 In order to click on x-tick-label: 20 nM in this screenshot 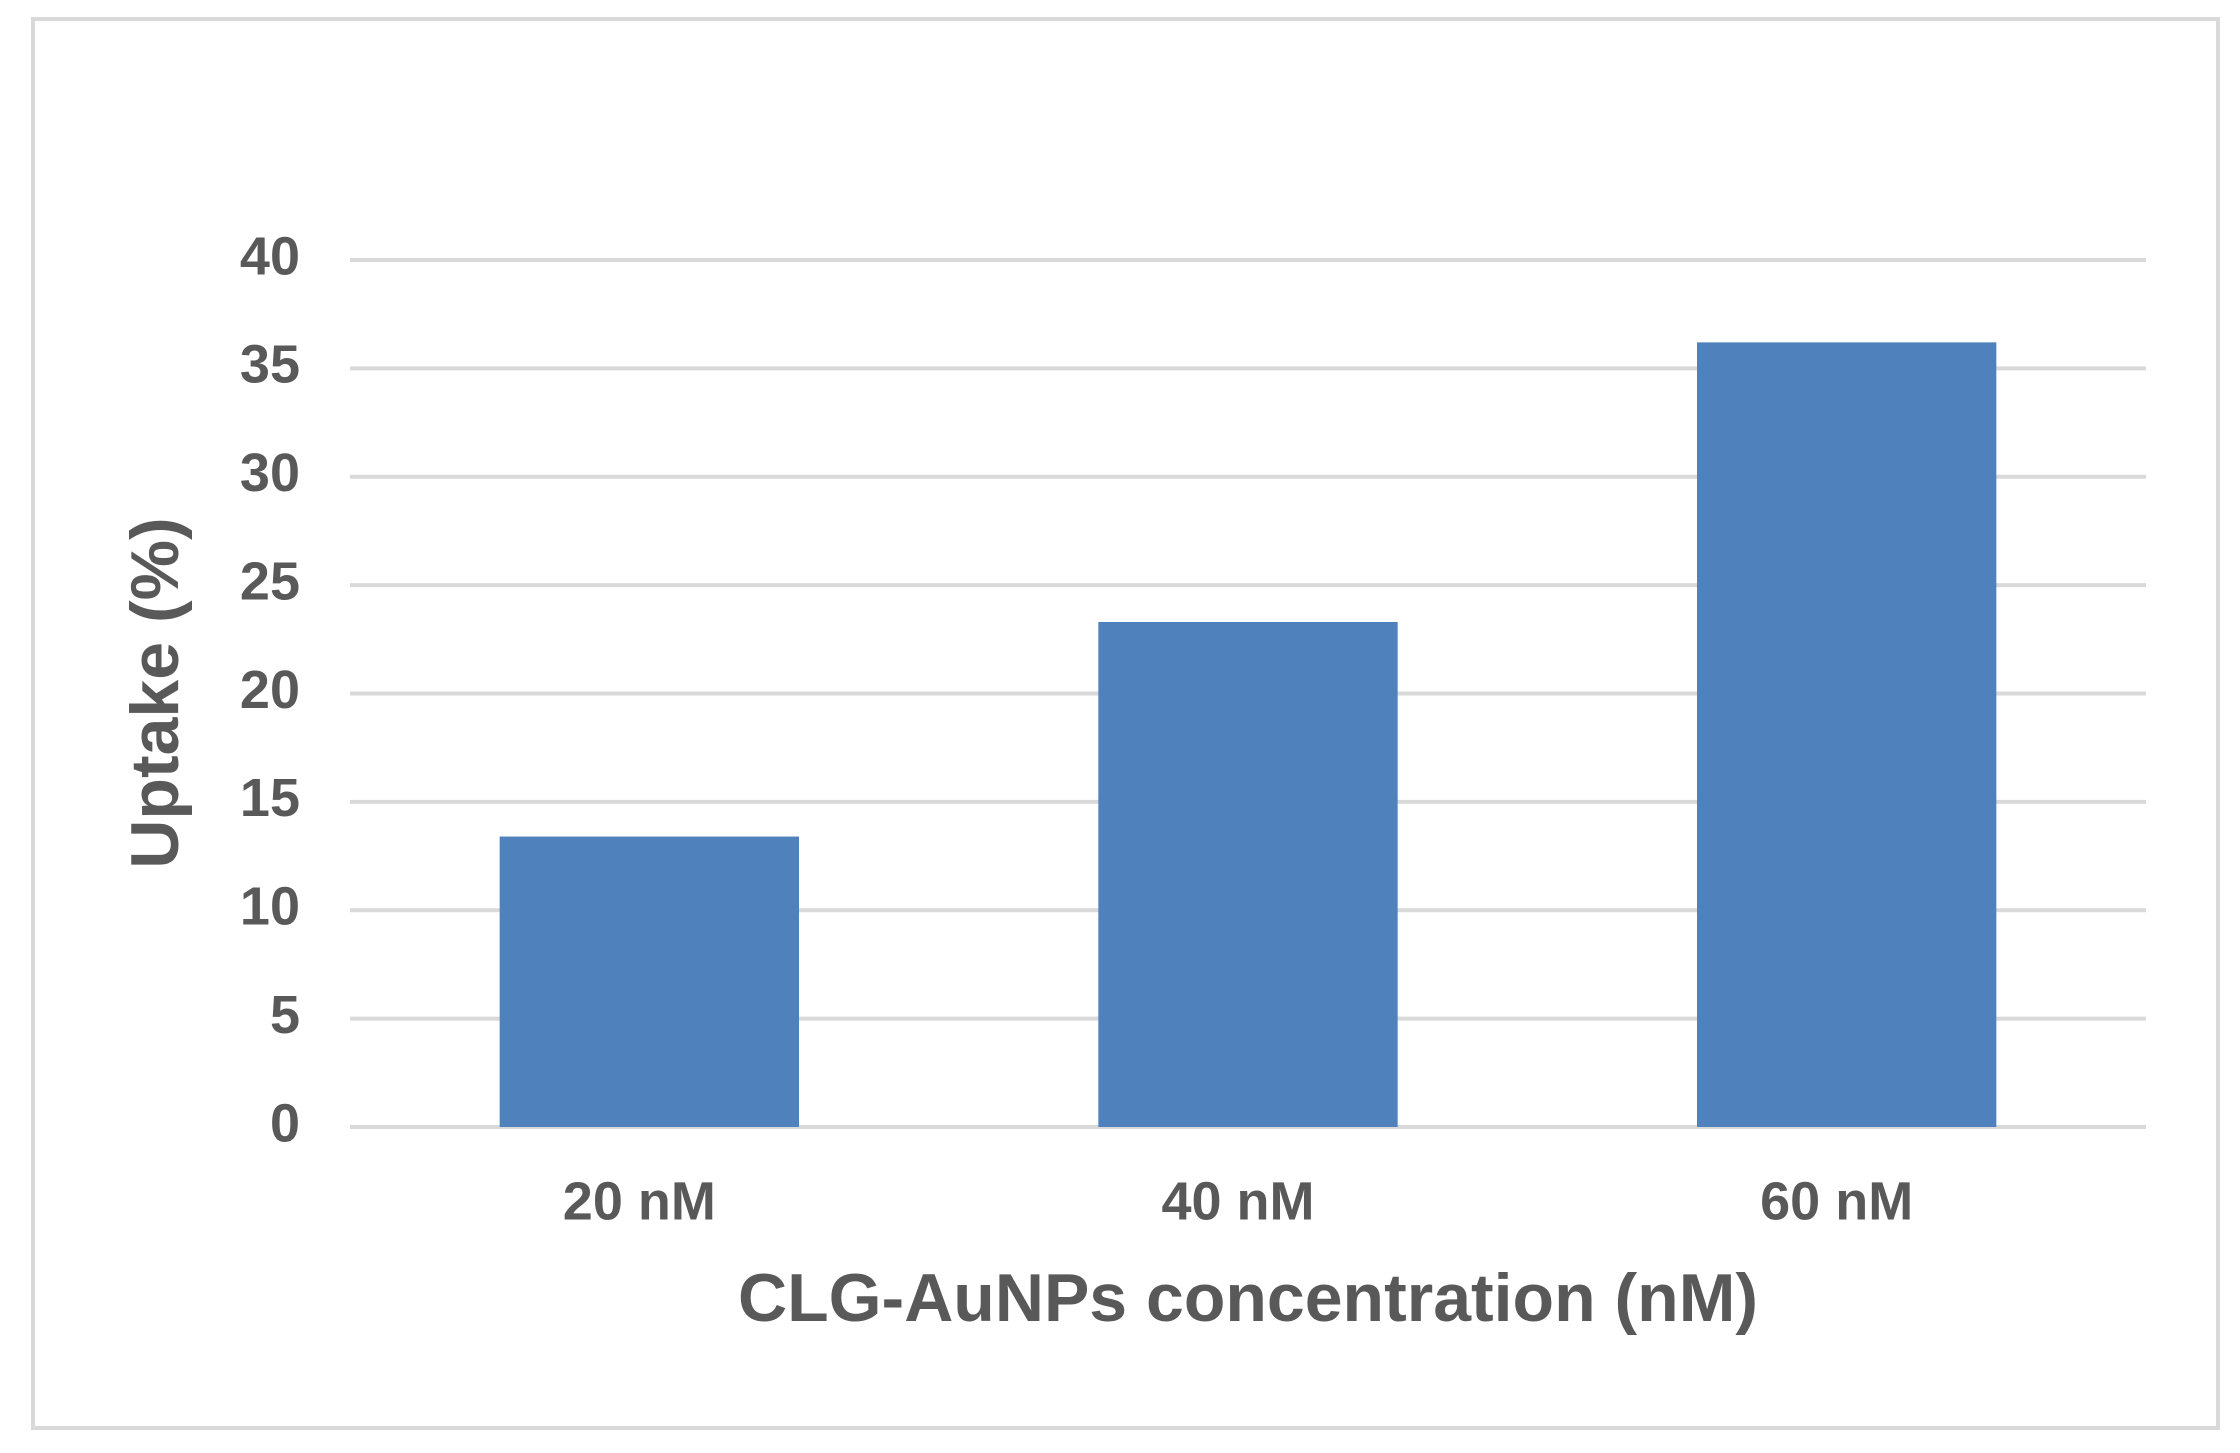, I will do `click(639, 1201)`.